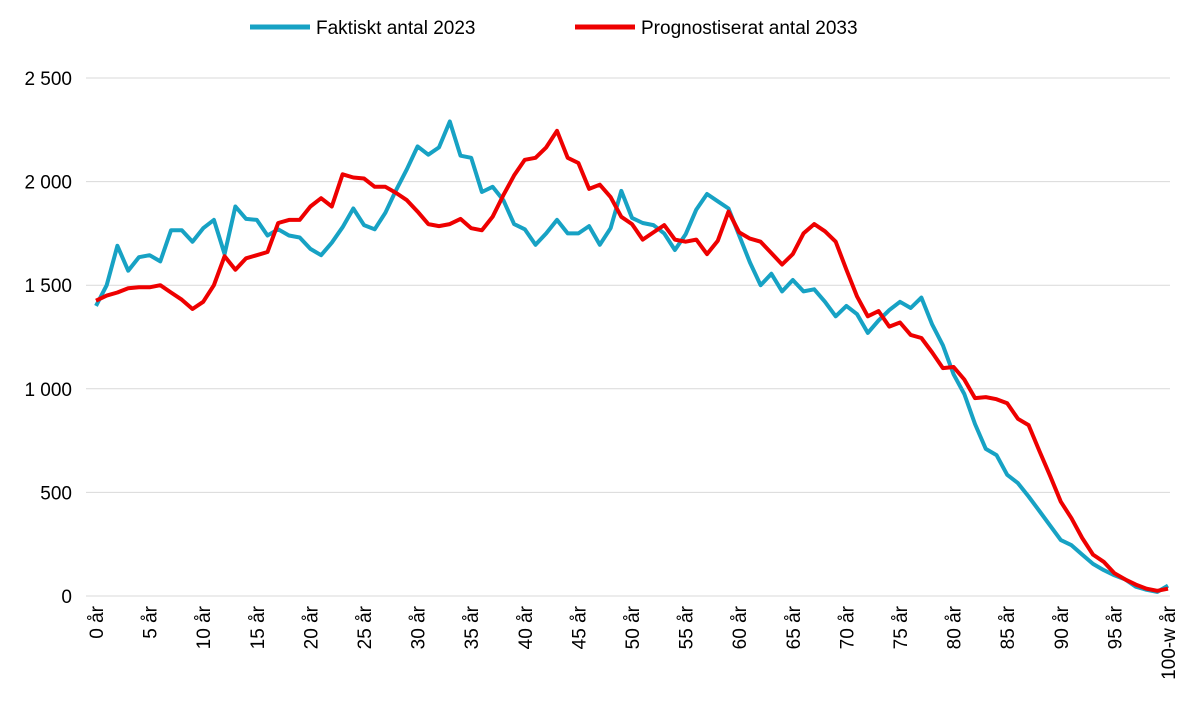 The height and width of the screenshot is (704, 1180). Describe the element at coordinates (579, 627) in the screenshot. I see `x-tick-label: 45 år` at that location.